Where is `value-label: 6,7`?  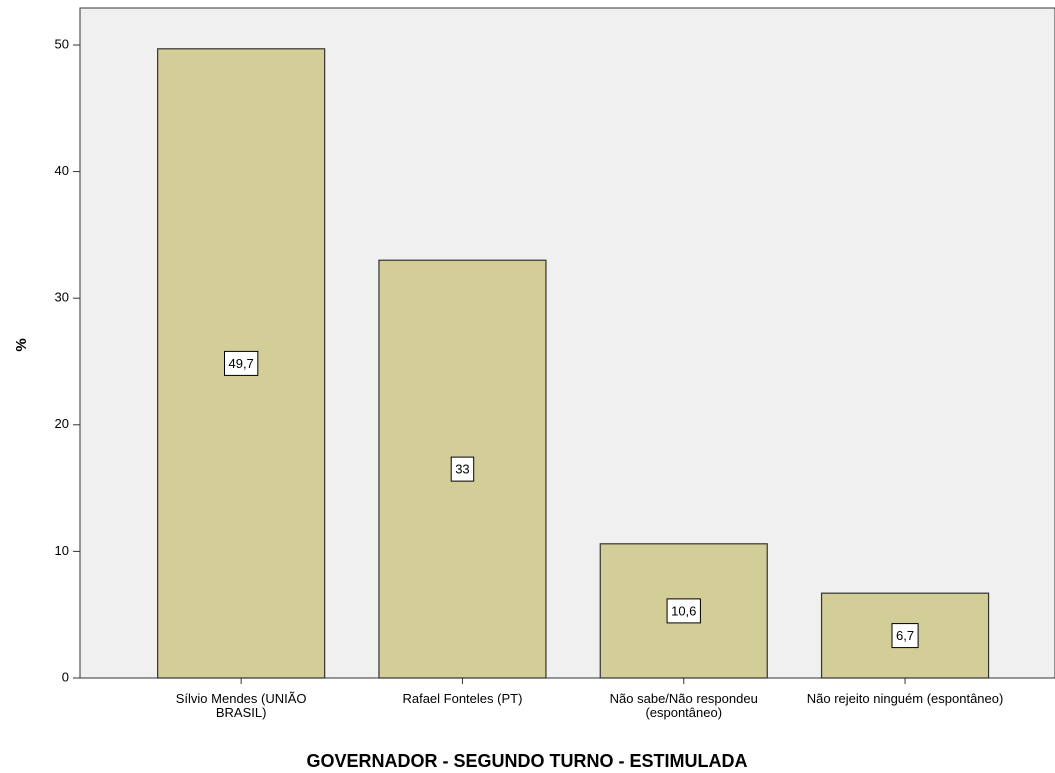 value-label: 6,7 is located at coordinates (905, 635).